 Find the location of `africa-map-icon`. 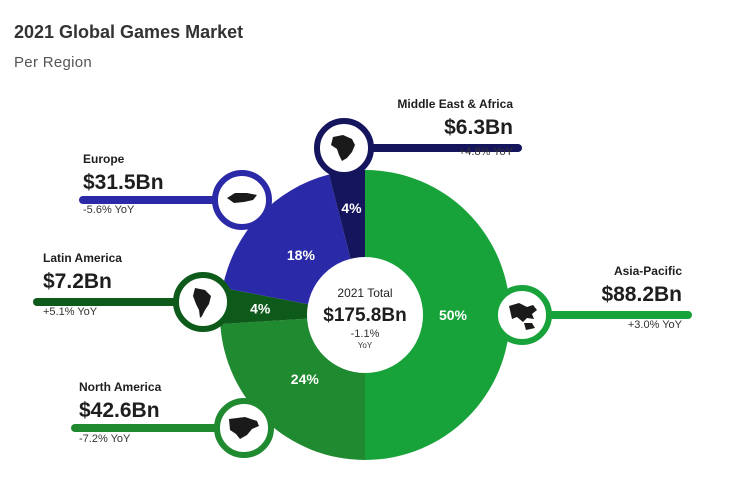

africa-map-icon is located at coordinates (344, 148).